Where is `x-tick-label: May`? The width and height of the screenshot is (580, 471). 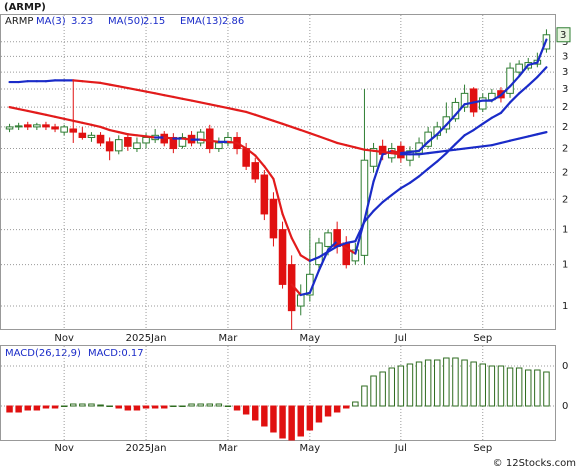
x-tick-label: May is located at coordinates (310, 338).